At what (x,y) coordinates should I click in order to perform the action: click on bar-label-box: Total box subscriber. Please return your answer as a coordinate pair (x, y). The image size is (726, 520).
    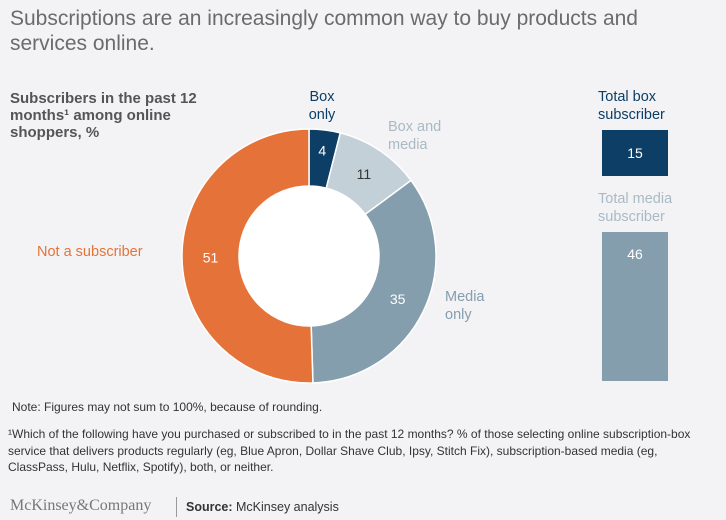
    Looking at the image, I should click on (631, 106).